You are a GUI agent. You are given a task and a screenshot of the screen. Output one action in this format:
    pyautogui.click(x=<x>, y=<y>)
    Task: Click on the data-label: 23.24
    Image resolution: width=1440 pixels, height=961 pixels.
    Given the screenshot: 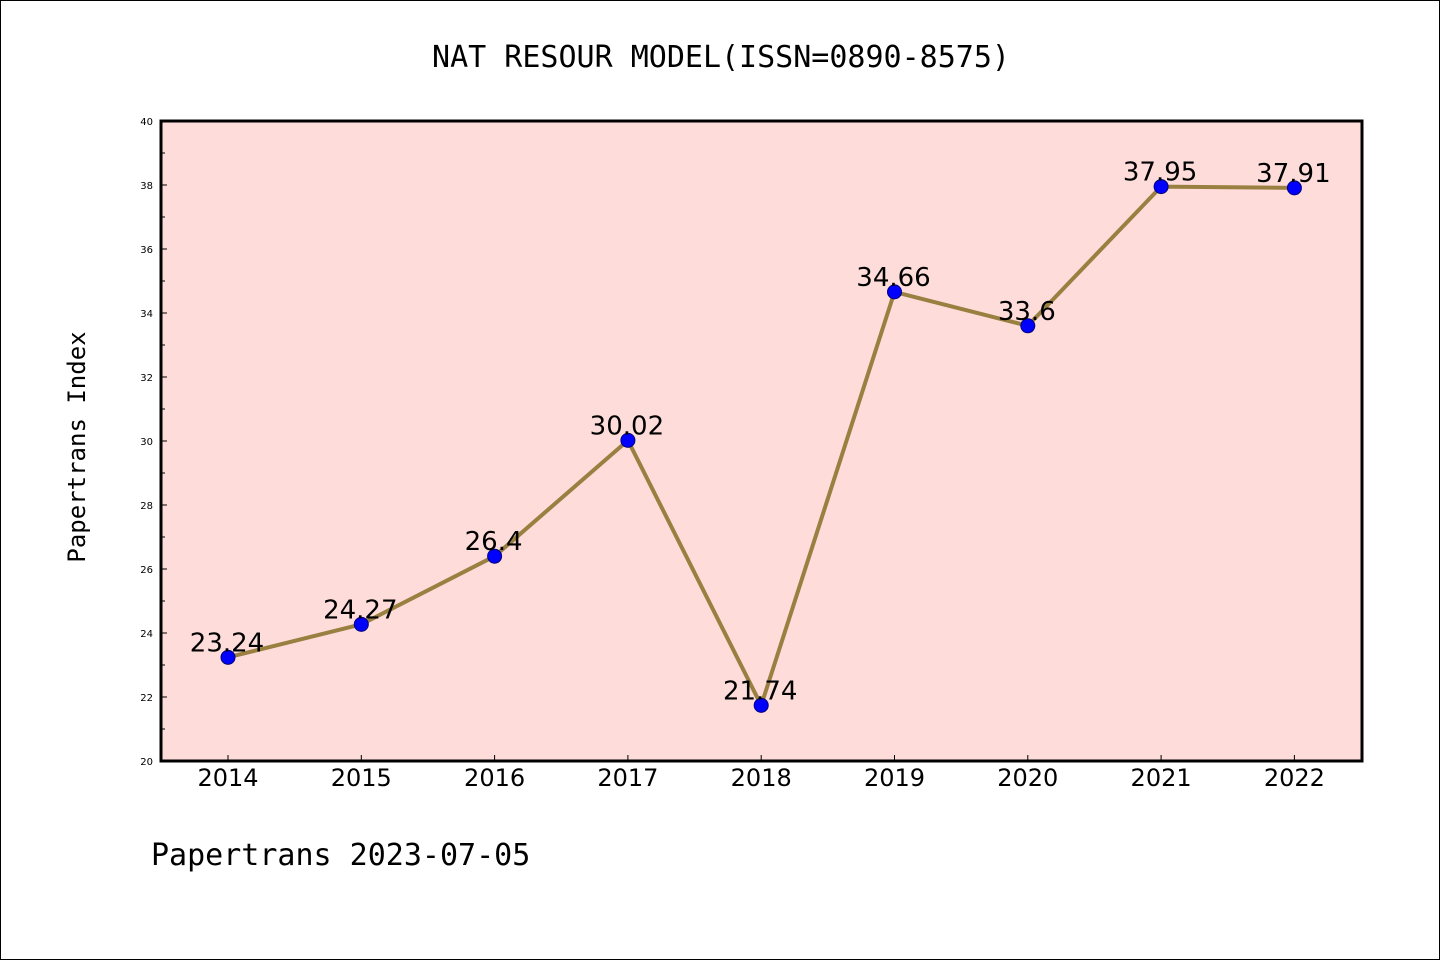 What is the action you would take?
    pyautogui.click(x=227, y=643)
    